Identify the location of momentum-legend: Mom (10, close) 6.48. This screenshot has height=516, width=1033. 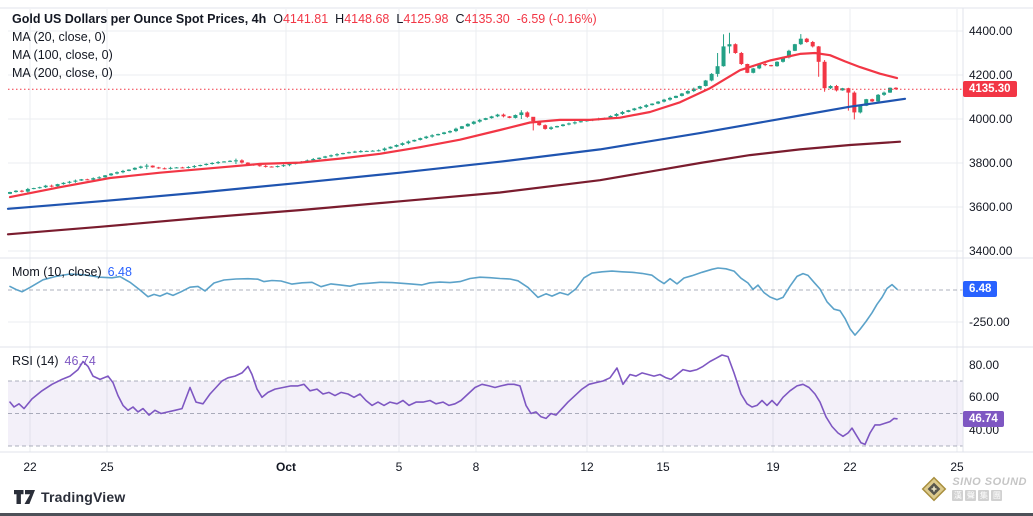
(72, 272).